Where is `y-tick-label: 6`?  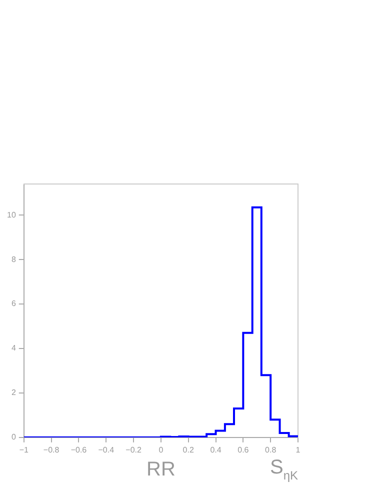
y-tick-label: 6 is located at coordinates (13, 303).